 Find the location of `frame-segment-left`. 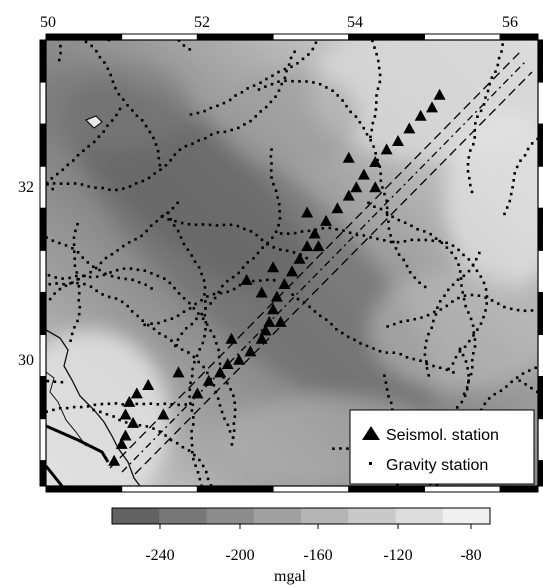

frame-segment-left is located at coordinates (43, 271).